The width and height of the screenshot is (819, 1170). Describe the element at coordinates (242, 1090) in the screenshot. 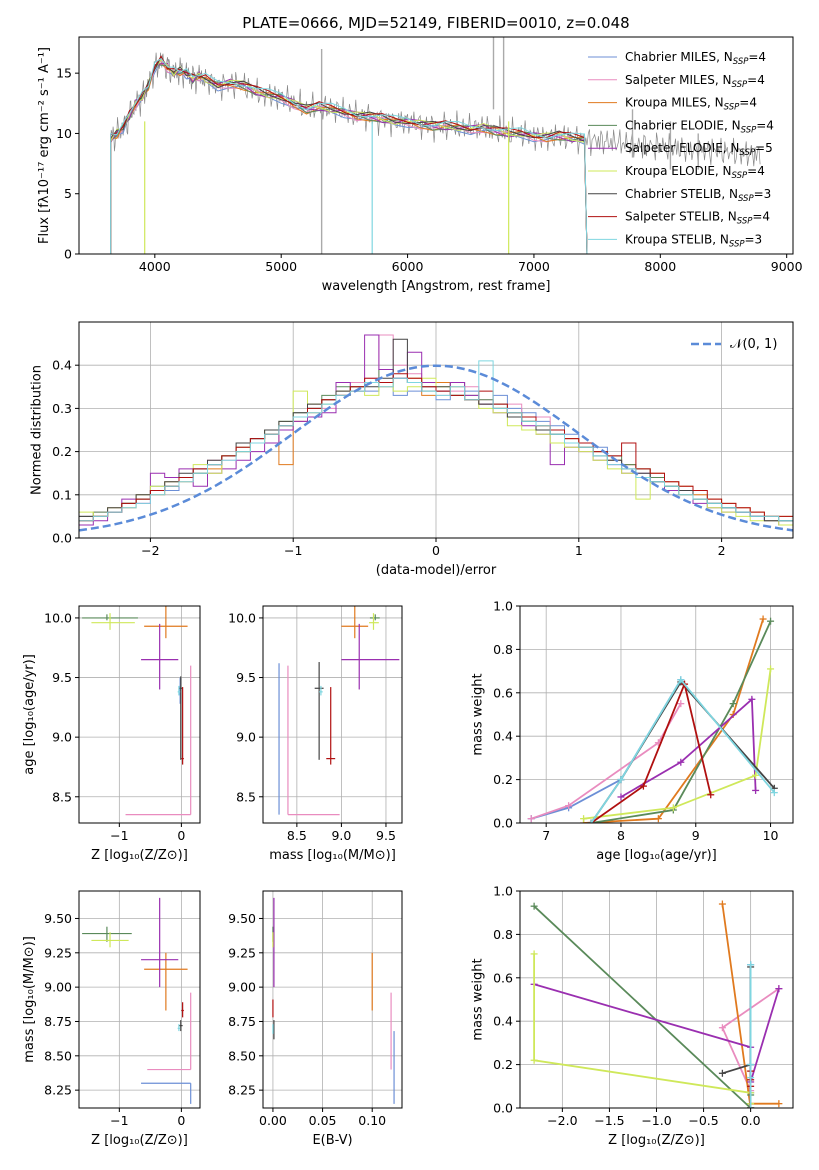

I see `y-tick-label: 8.25` at that location.